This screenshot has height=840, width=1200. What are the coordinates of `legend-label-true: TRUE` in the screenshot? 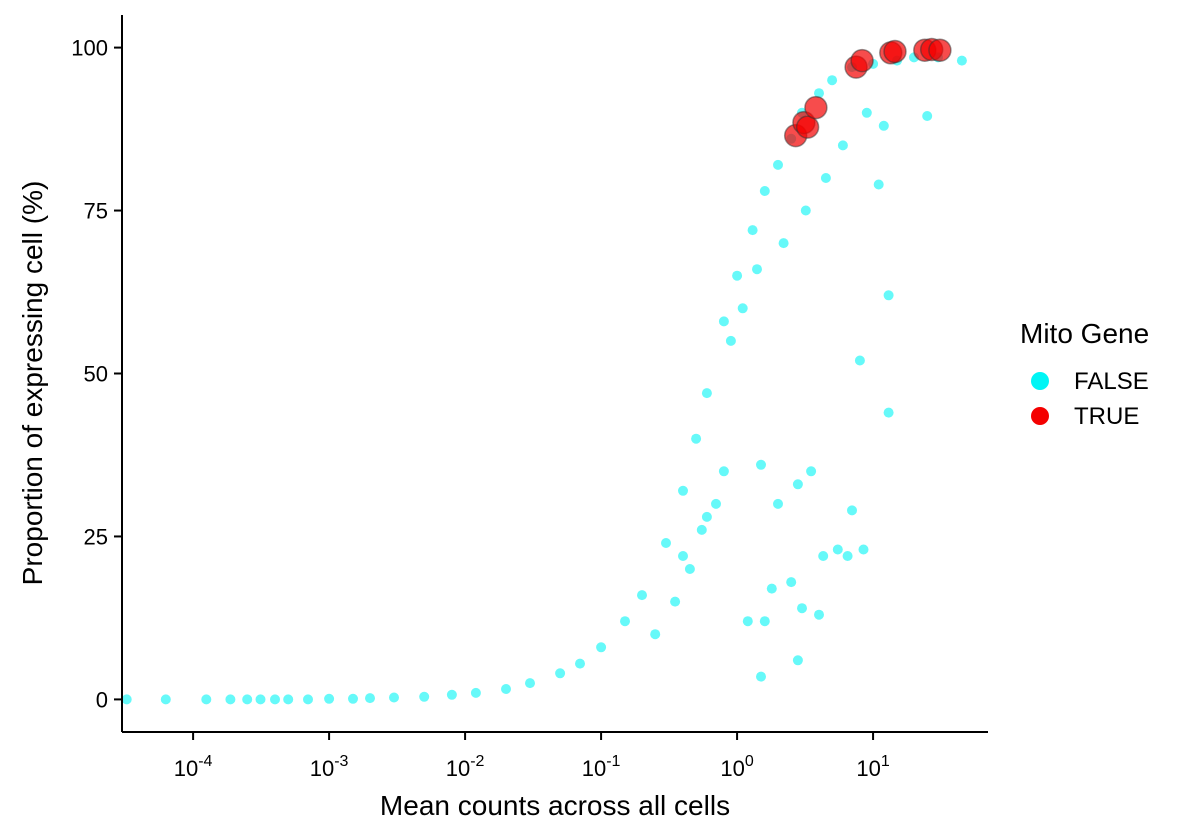 It's located at (1106, 416).